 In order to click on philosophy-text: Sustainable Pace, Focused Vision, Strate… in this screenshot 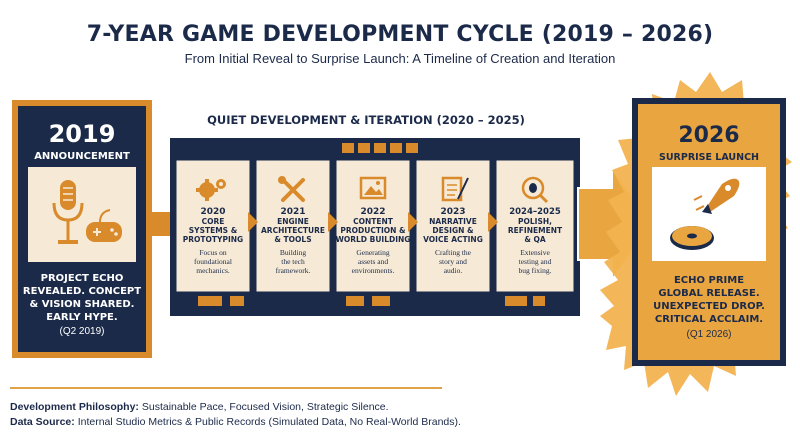, I will do `click(265, 407)`.